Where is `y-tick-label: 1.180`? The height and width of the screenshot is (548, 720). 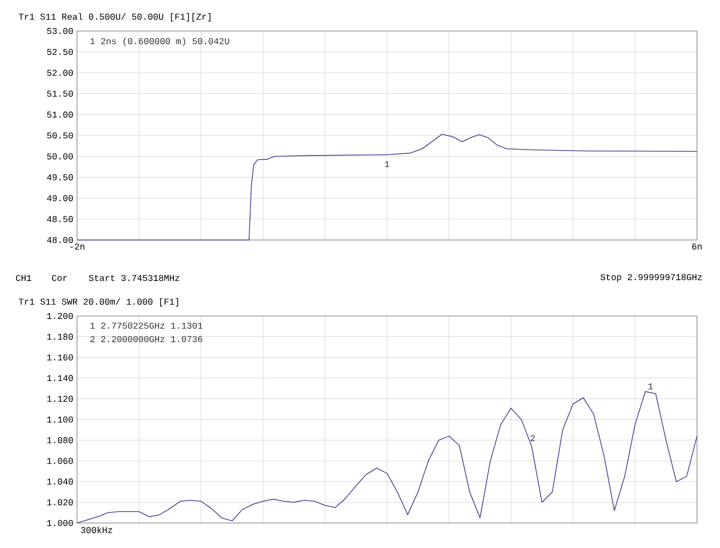 y-tick-label: 1.180 is located at coordinates (60, 337).